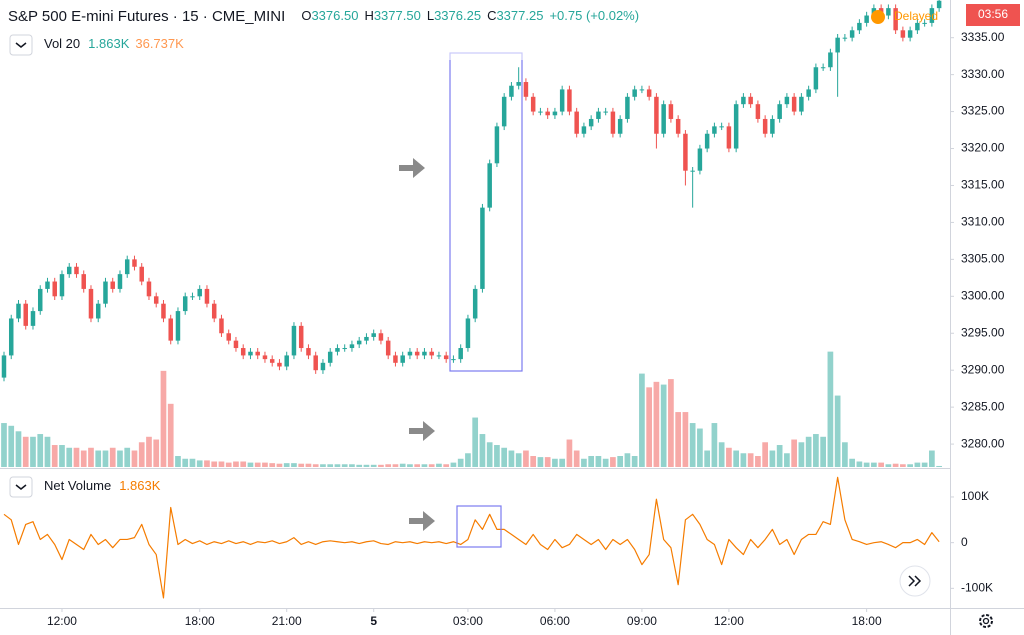 The height and width of the screenshot is (635, 1024). I want to click on quote-key: H, so click(368, 15).